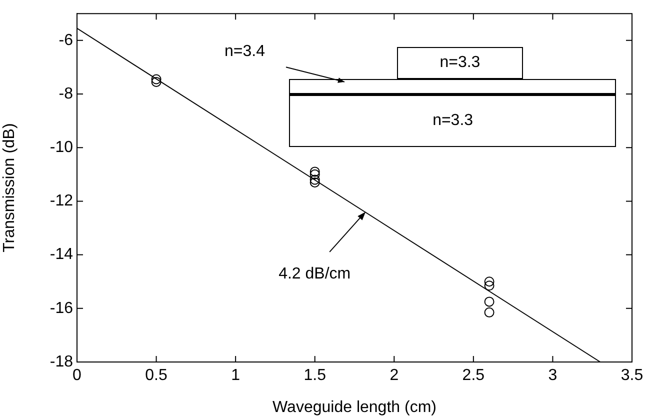 The image size is (650, 417). Describe the element at coordinates (77, 375) in the screenshot. I see `x-tick-label: 0` at that location.